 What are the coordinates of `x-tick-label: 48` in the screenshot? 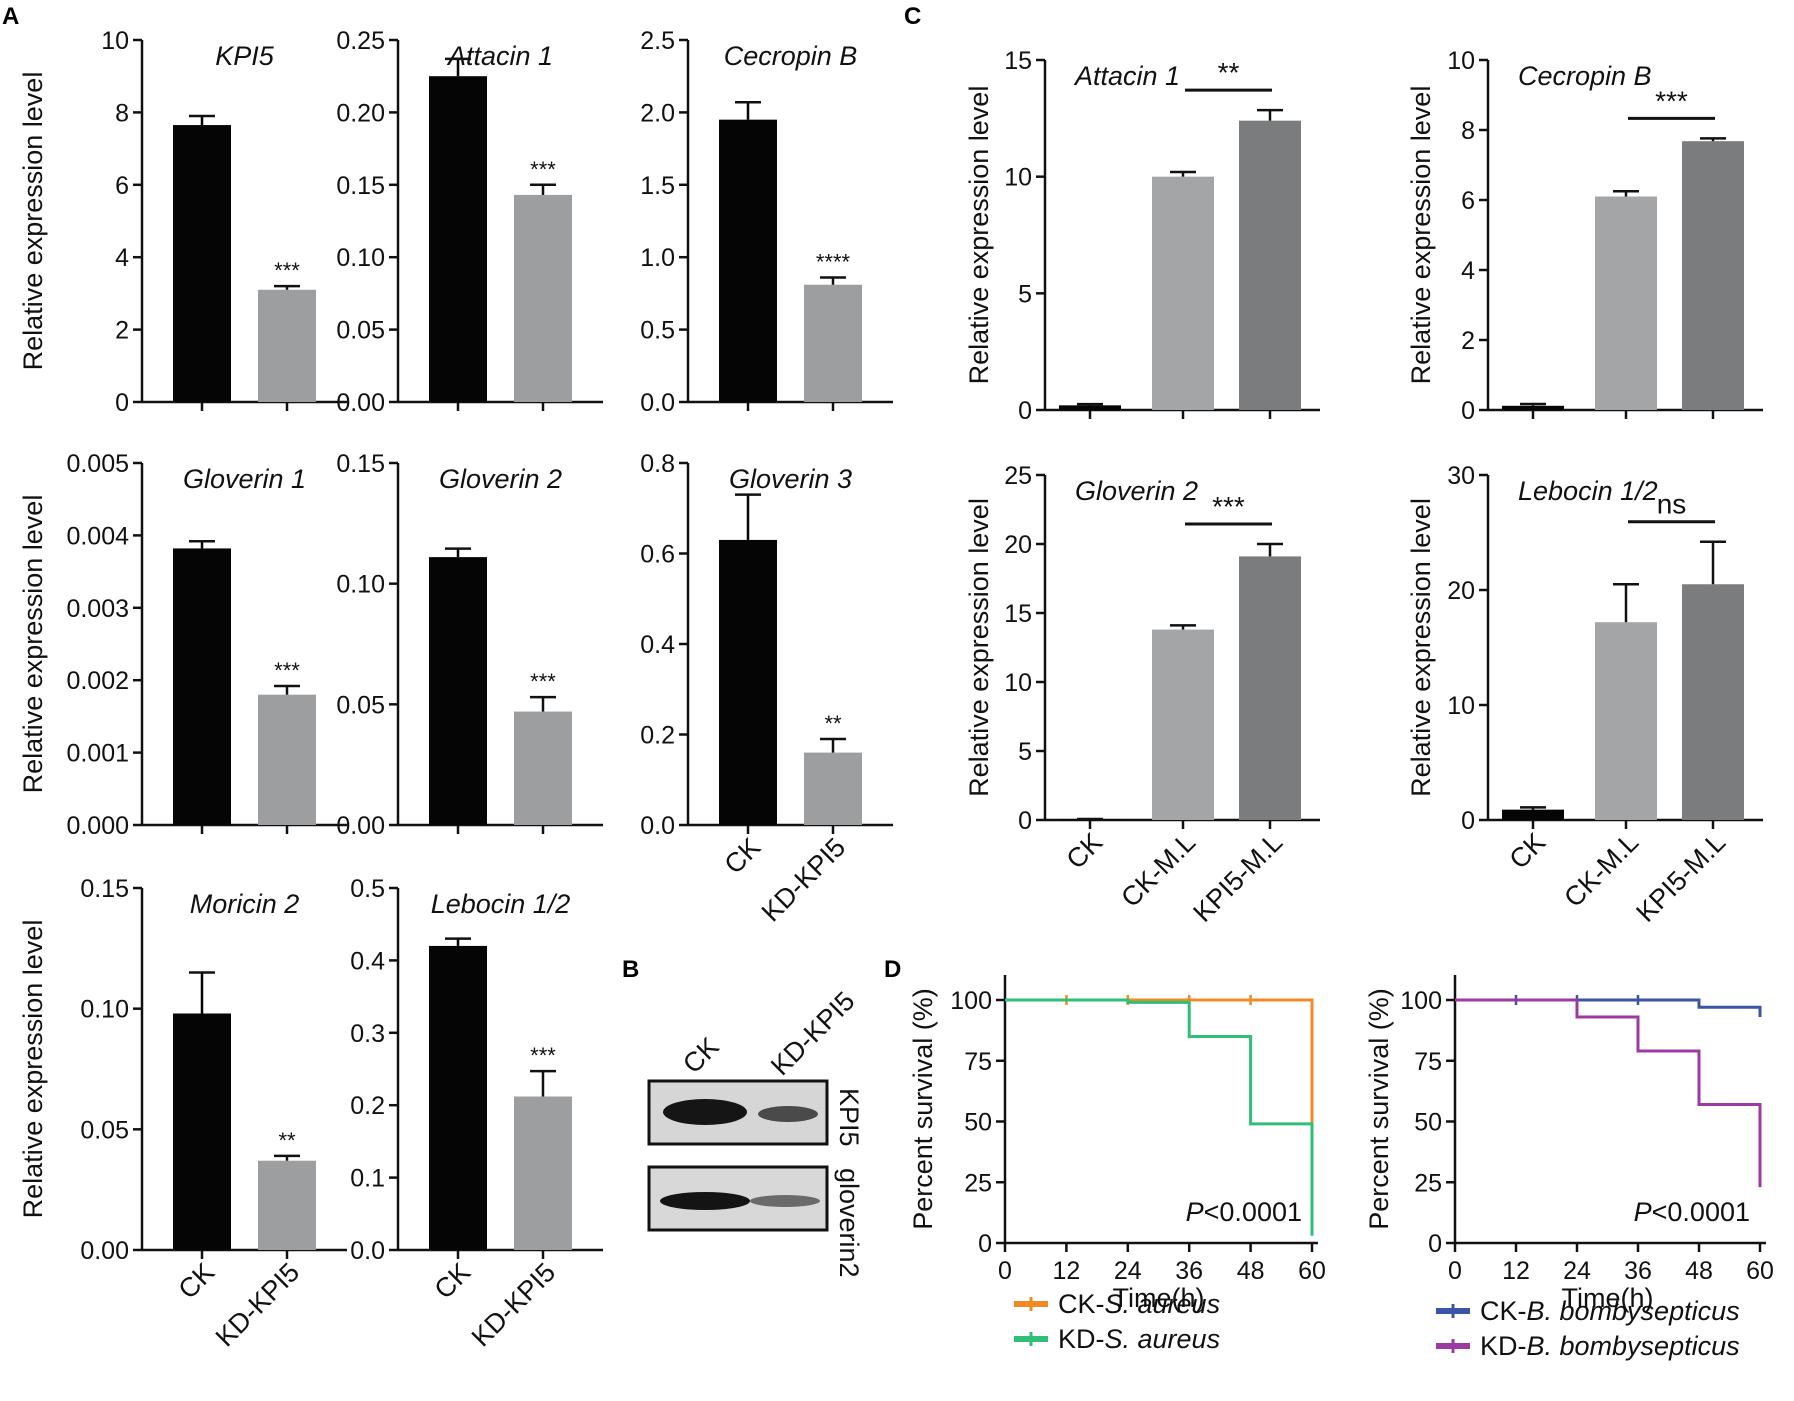 It's located at (1251, 1271).